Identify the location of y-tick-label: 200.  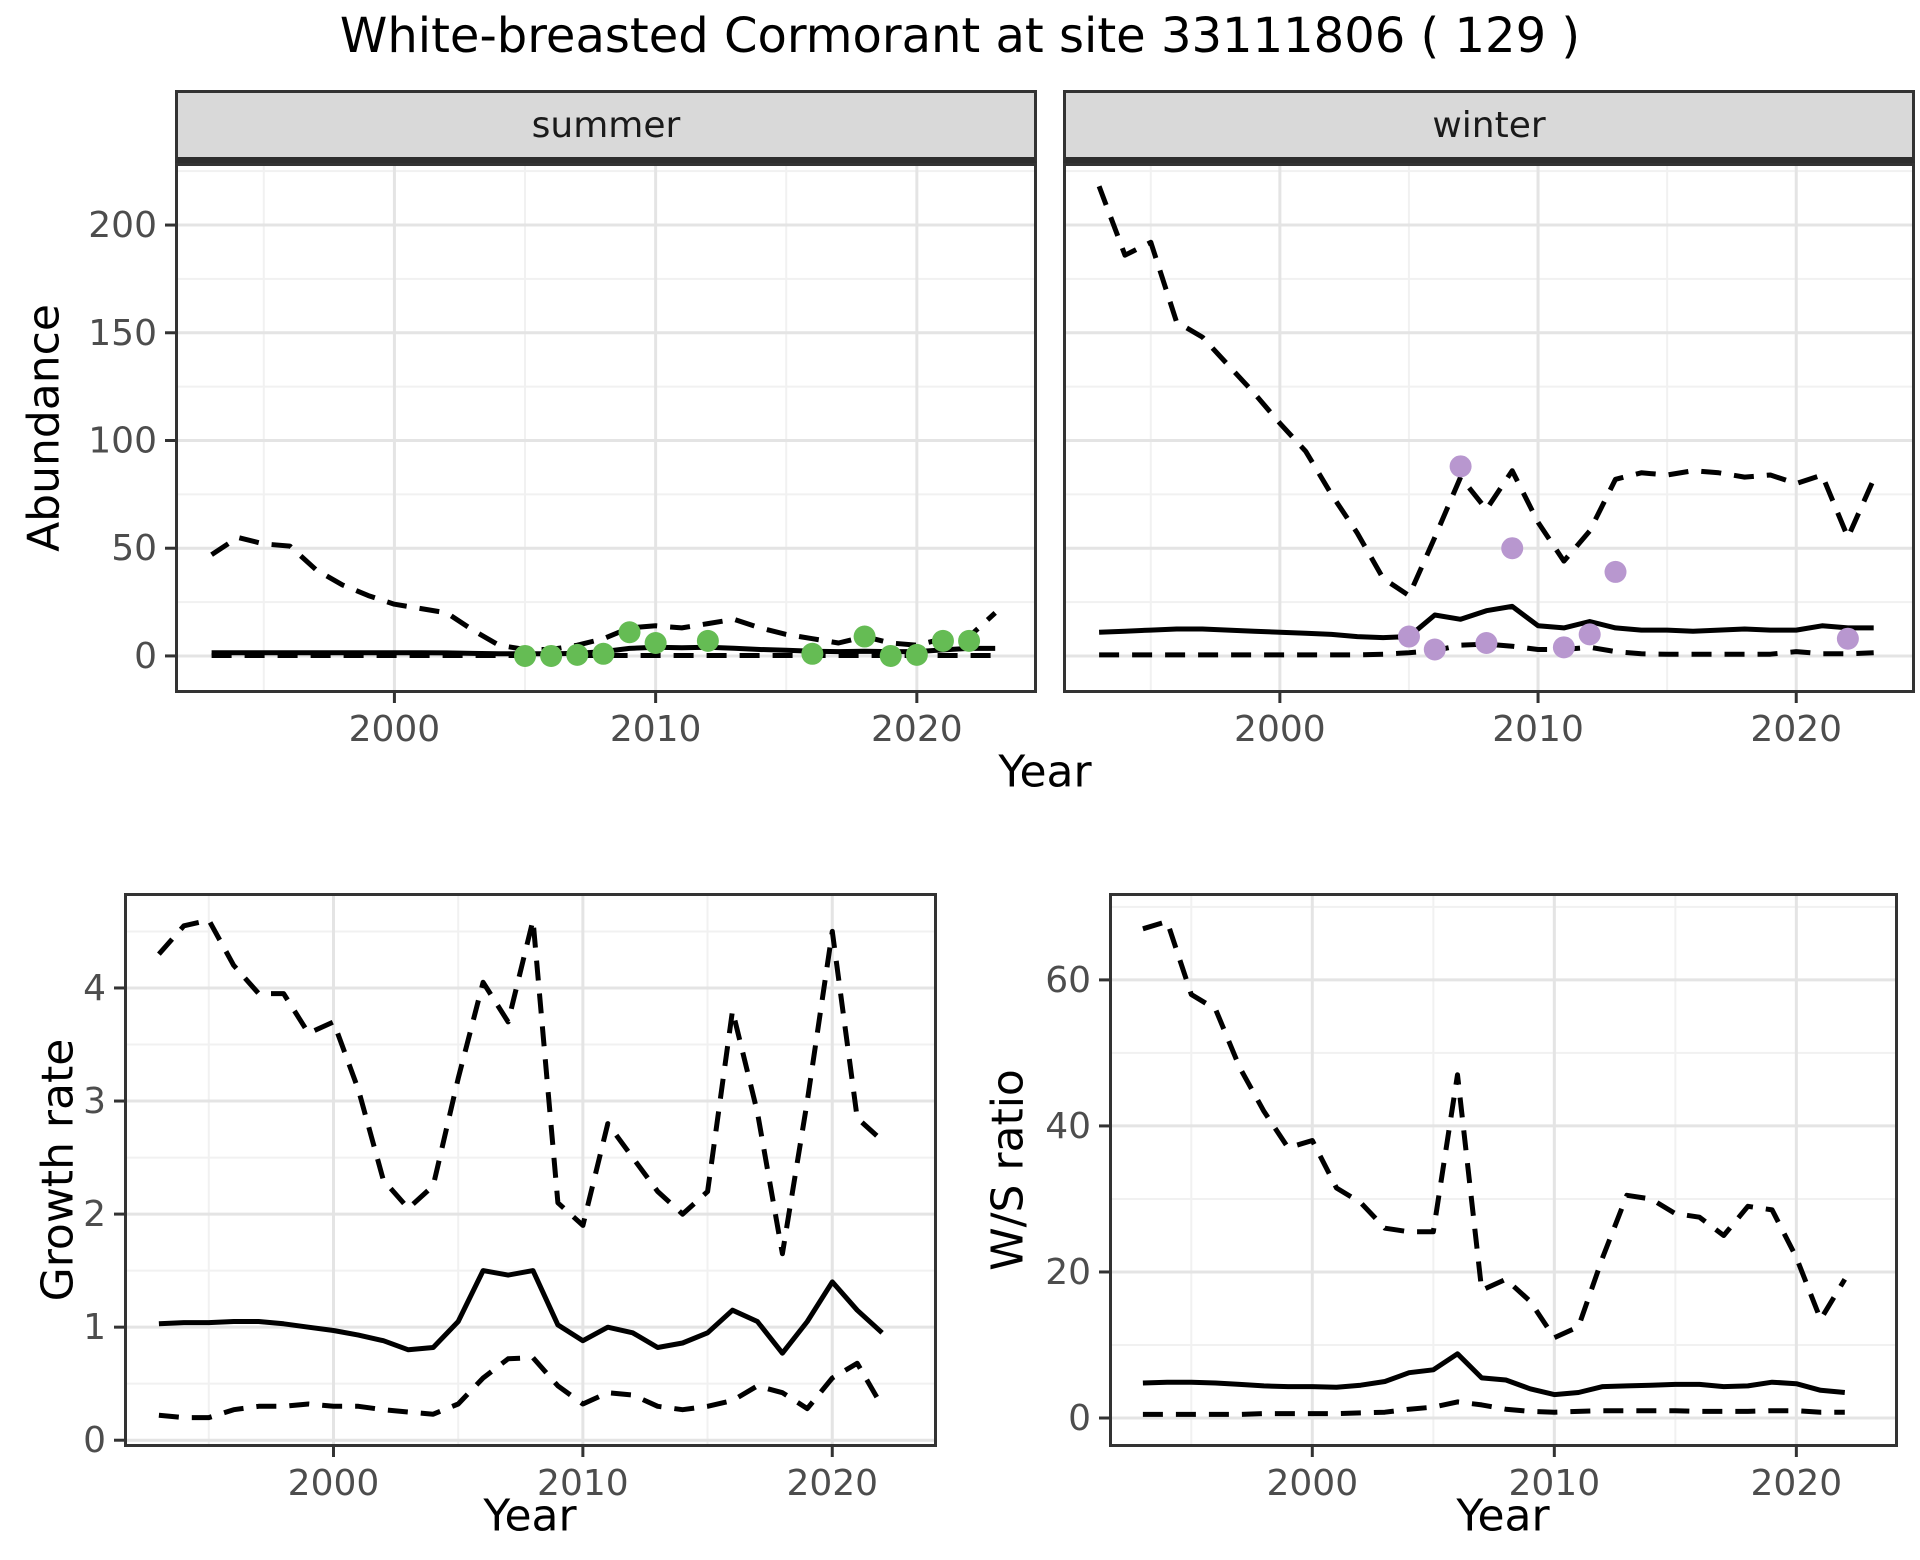
(122, 225).